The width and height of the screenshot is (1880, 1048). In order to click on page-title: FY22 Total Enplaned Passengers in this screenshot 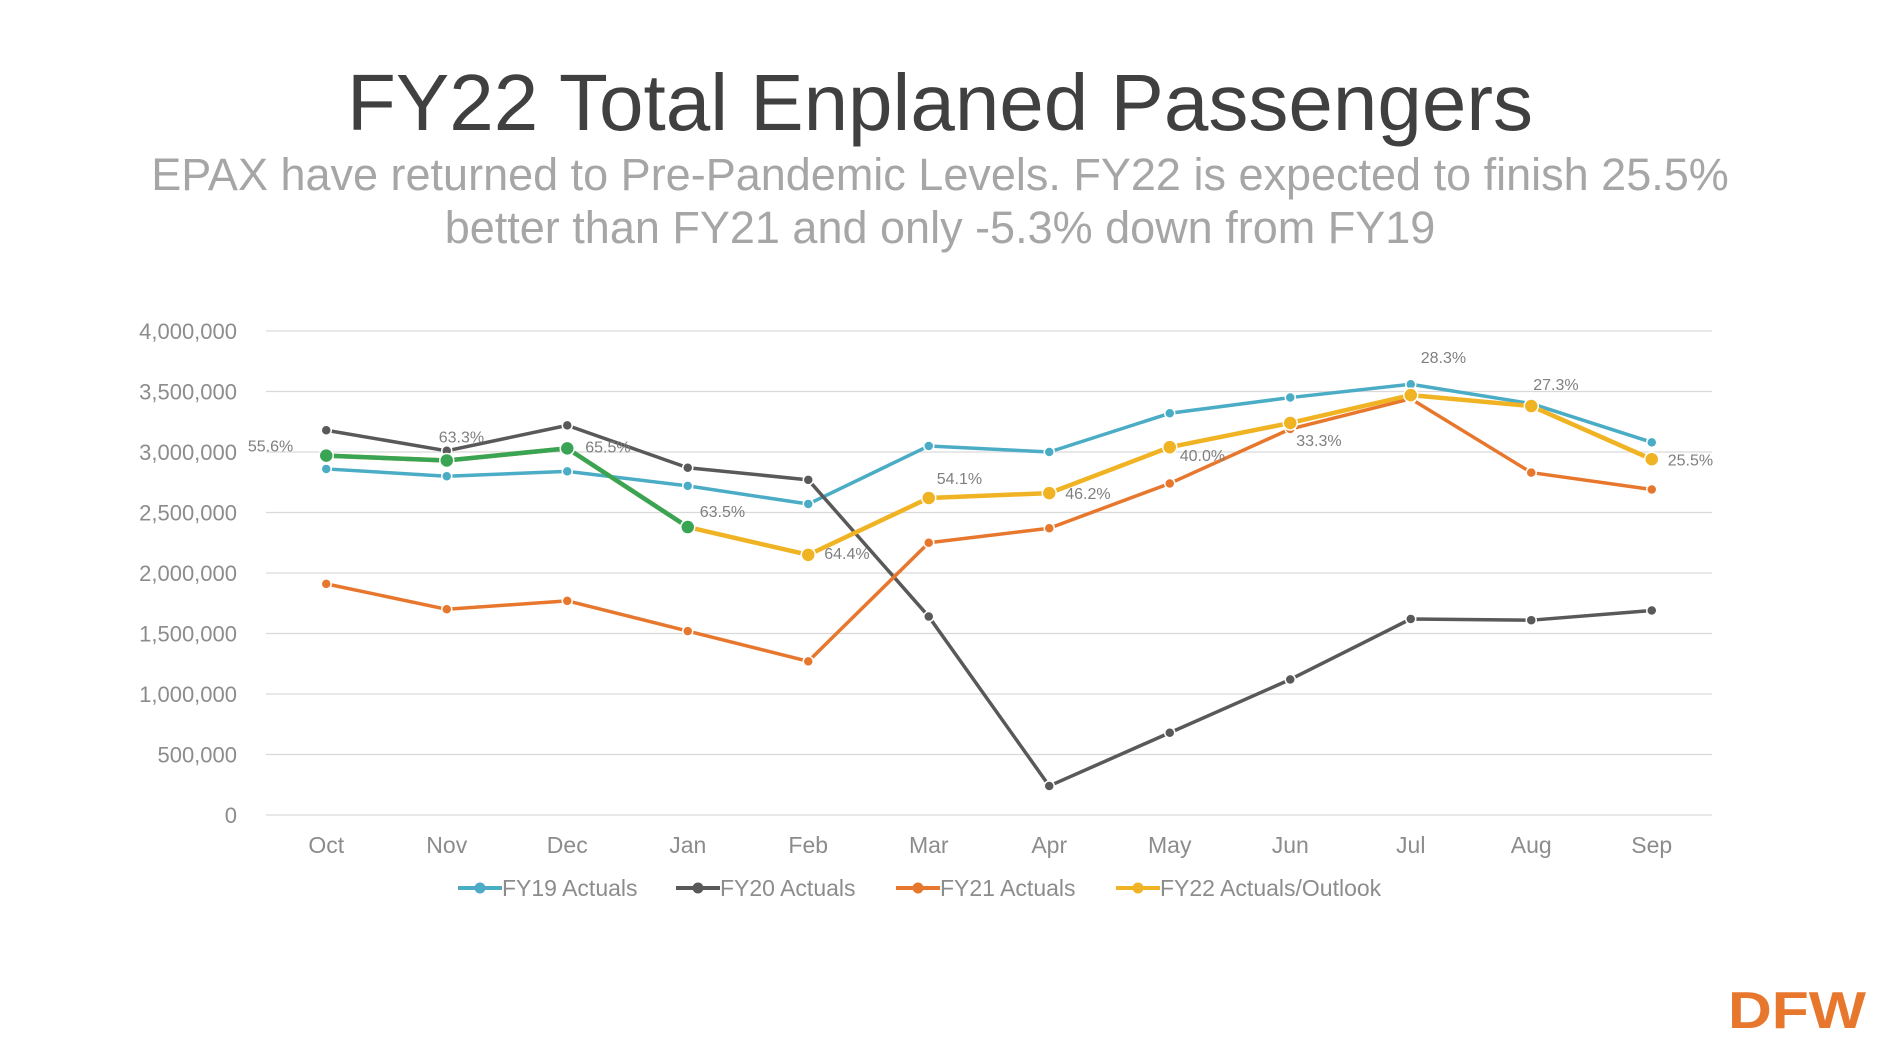, I will do `click(940, 102)`.